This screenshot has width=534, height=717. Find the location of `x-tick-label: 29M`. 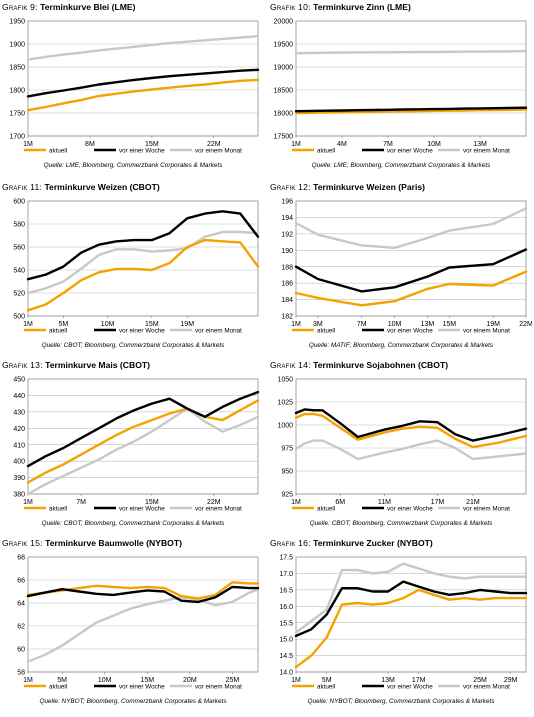

x-tick-label: 29M is located at coordinates (511, 680).